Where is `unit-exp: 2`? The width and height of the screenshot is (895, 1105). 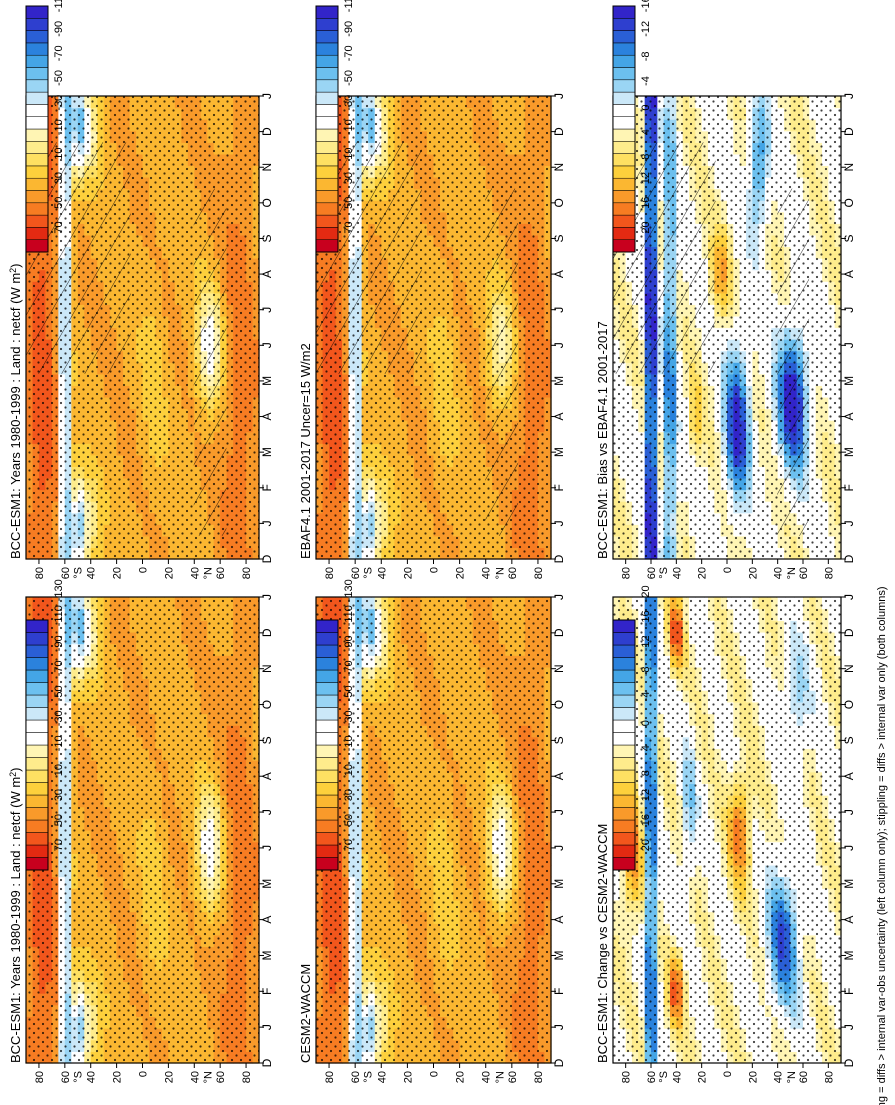
unit-exp: 2 is located at coordinates (13, 270).